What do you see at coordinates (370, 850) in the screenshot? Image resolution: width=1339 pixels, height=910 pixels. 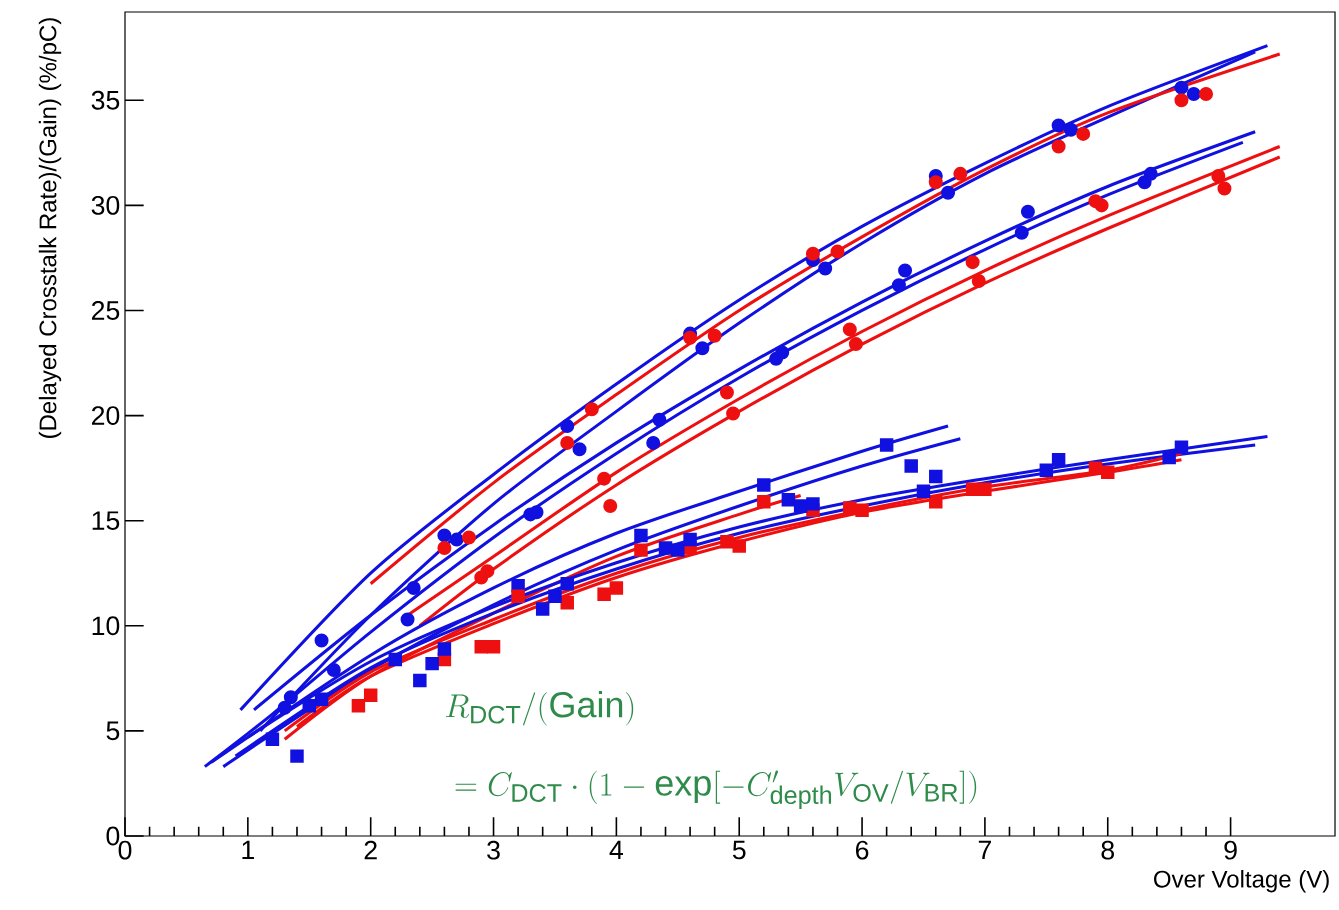 I see `x-tick-label: 2` at bounding box center [370, 850].